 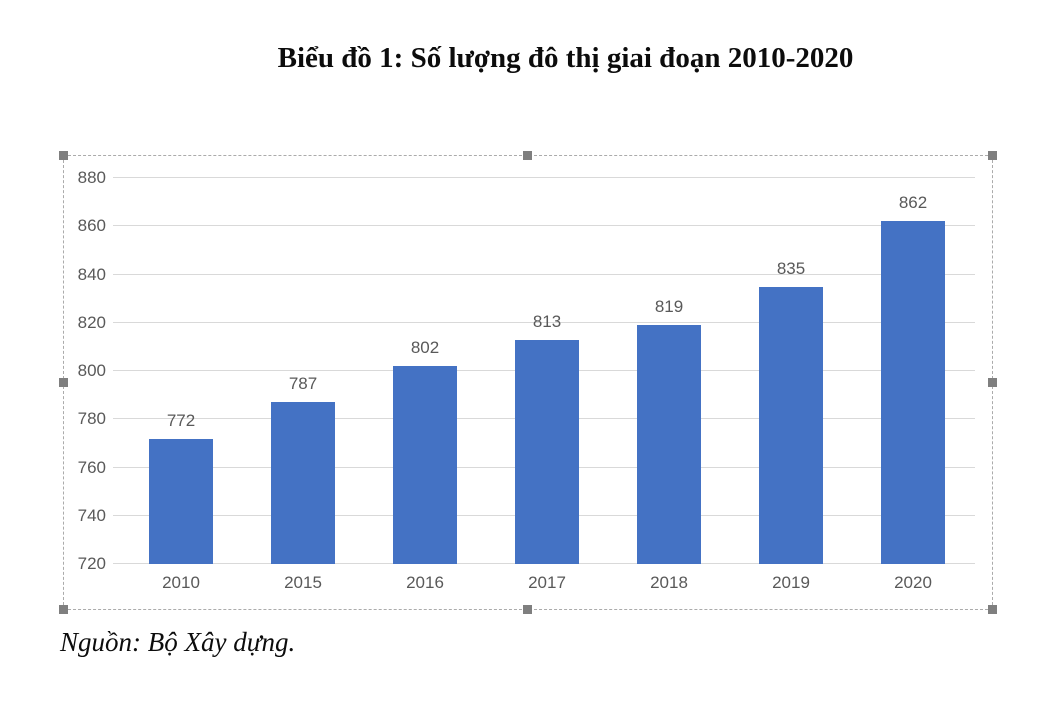 I want to click on x-axis-category-label-2016: 2016, so click(x=425, y=582).